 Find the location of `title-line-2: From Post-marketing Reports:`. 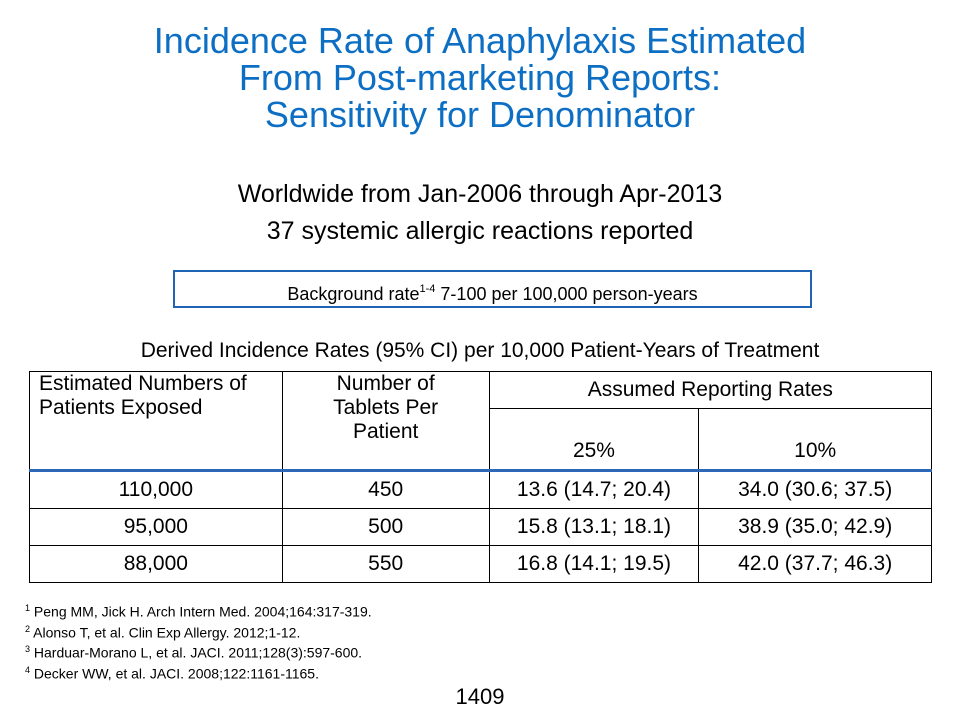

title-line-2: From Post-marketing Reports: is located at coordinates (480, 77).